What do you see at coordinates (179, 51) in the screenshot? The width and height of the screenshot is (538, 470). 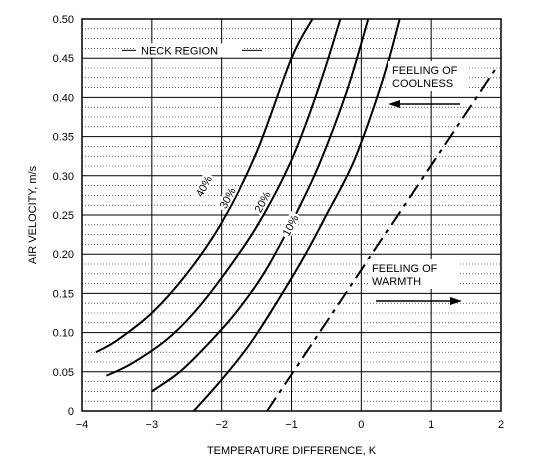 I see `neck-region-label: NECK REGION` at bounding box center [179, 51].